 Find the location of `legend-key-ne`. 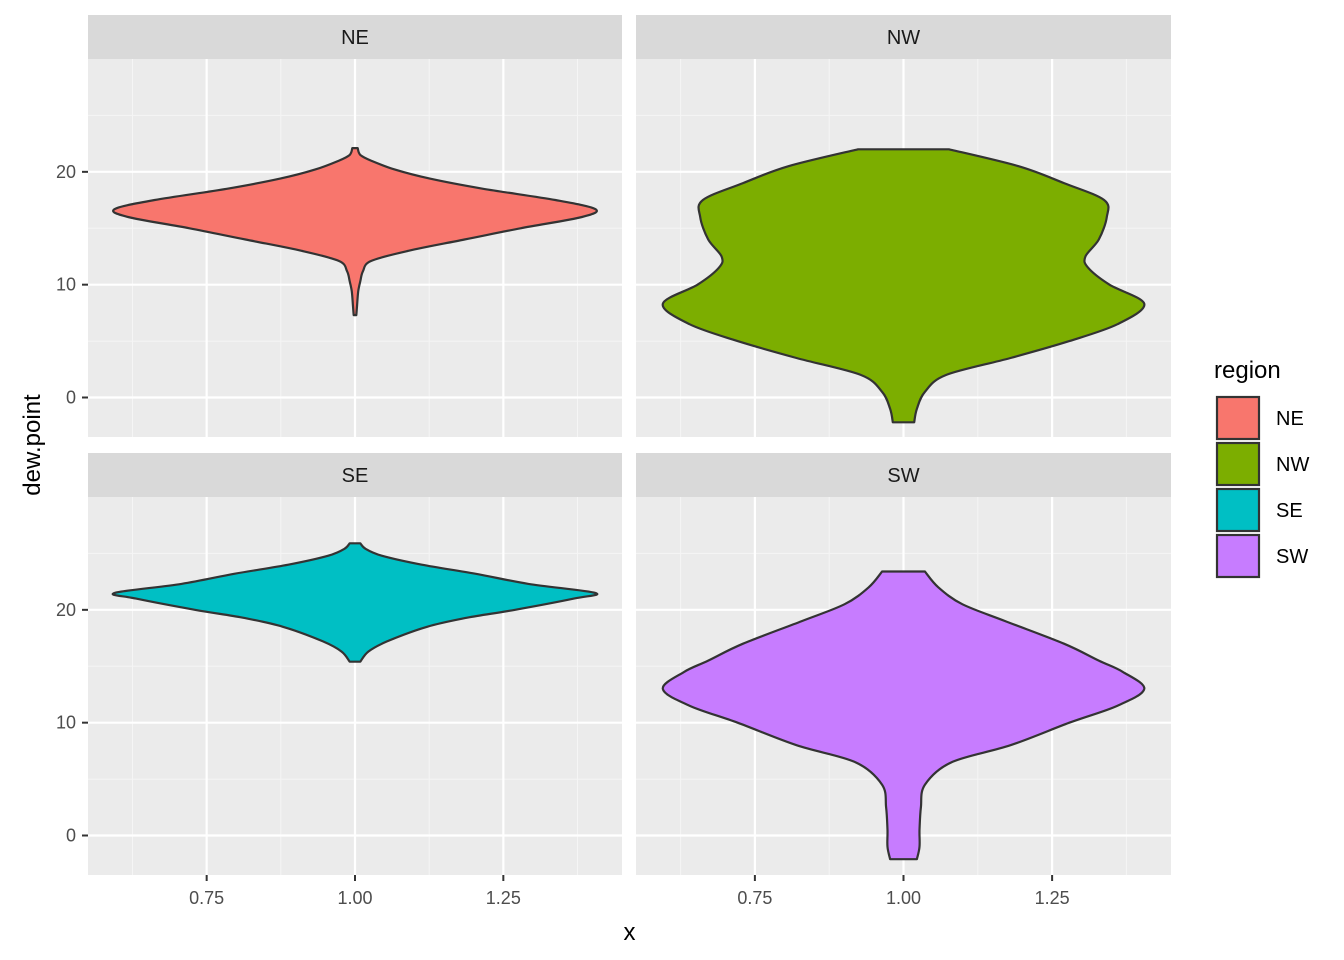

legend-key-ne is located at coordinates (1238, 418).